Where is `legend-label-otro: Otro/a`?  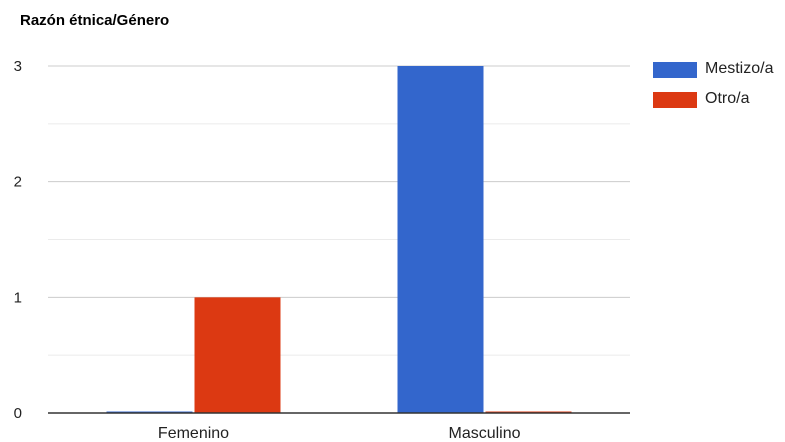 legend-label-otro: Otro/a is located at coordinates (727, 98).